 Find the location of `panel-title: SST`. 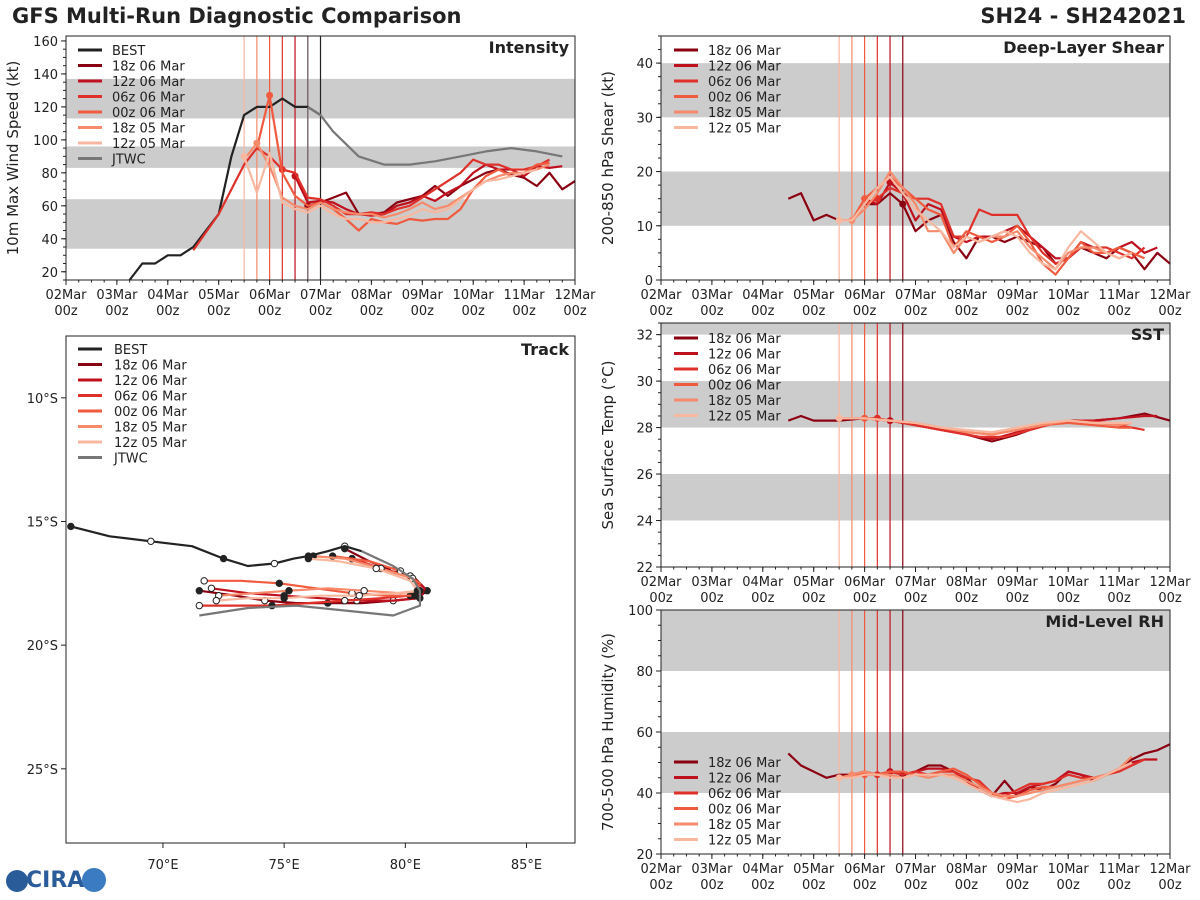

panel-title: SST is located at coordinates (1147, 334).